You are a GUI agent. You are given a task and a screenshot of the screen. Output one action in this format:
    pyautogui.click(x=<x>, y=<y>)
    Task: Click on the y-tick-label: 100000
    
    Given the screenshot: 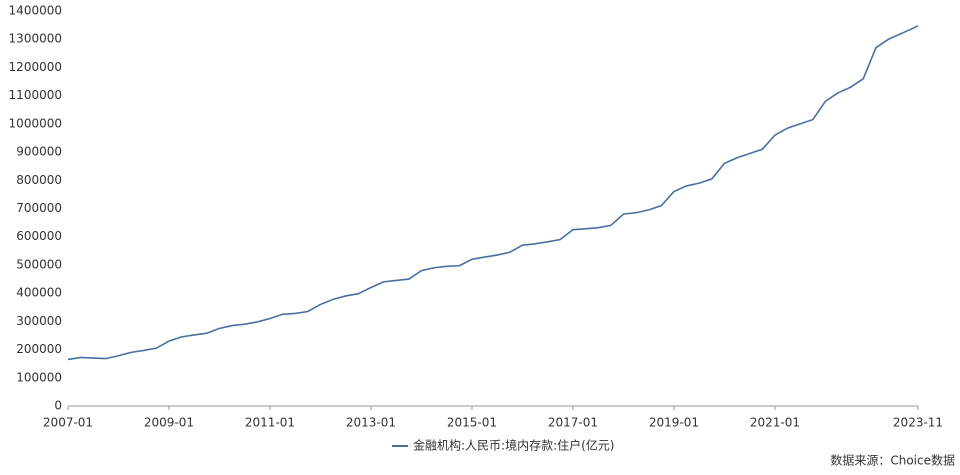 What is the action you would take?
    pyautogui.click(x=39, y=377)
    